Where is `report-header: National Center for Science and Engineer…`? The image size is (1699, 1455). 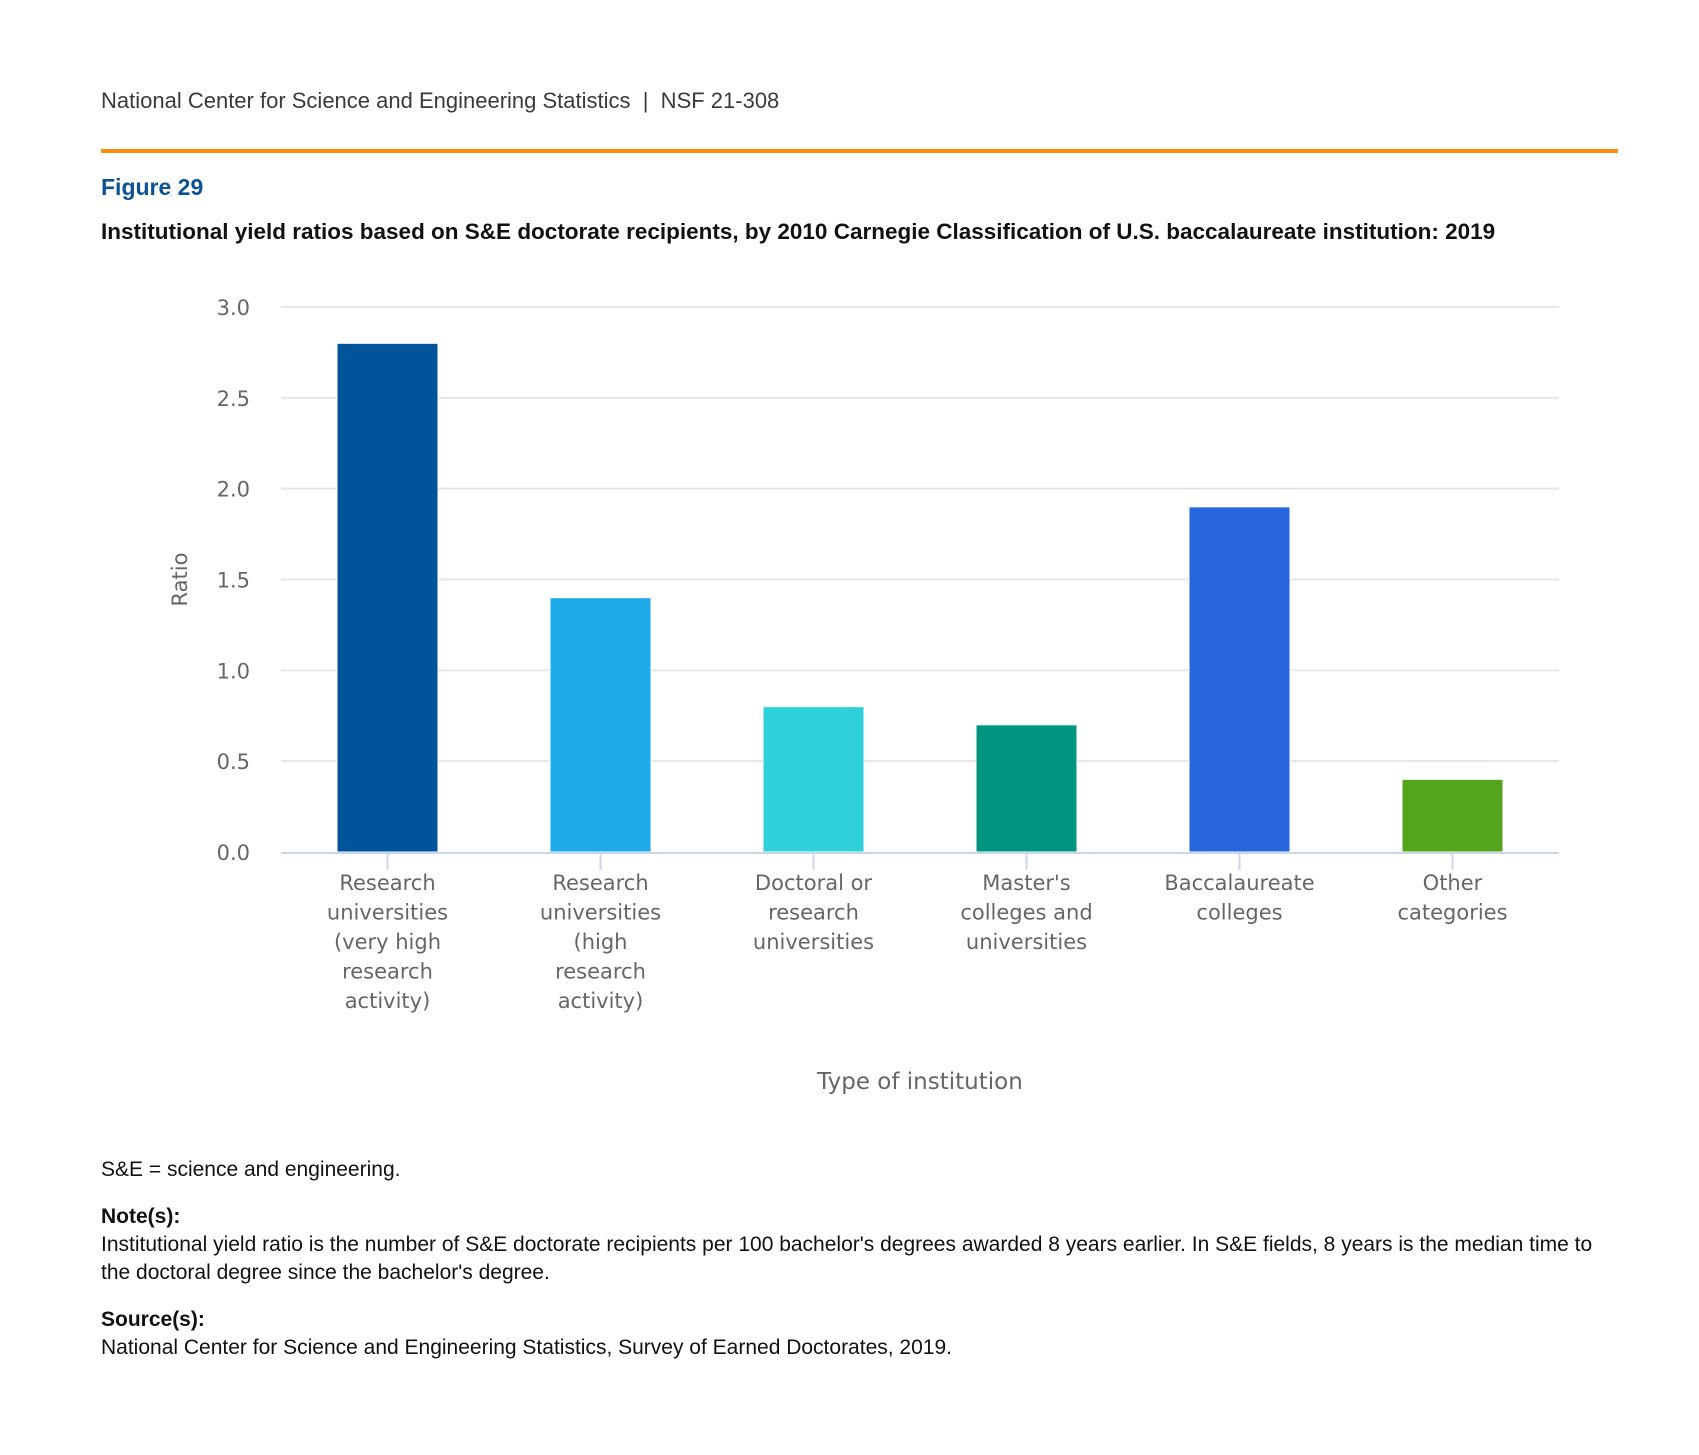 report-header: National Center for Science and Engineer… is located at coordinates (440, 100).